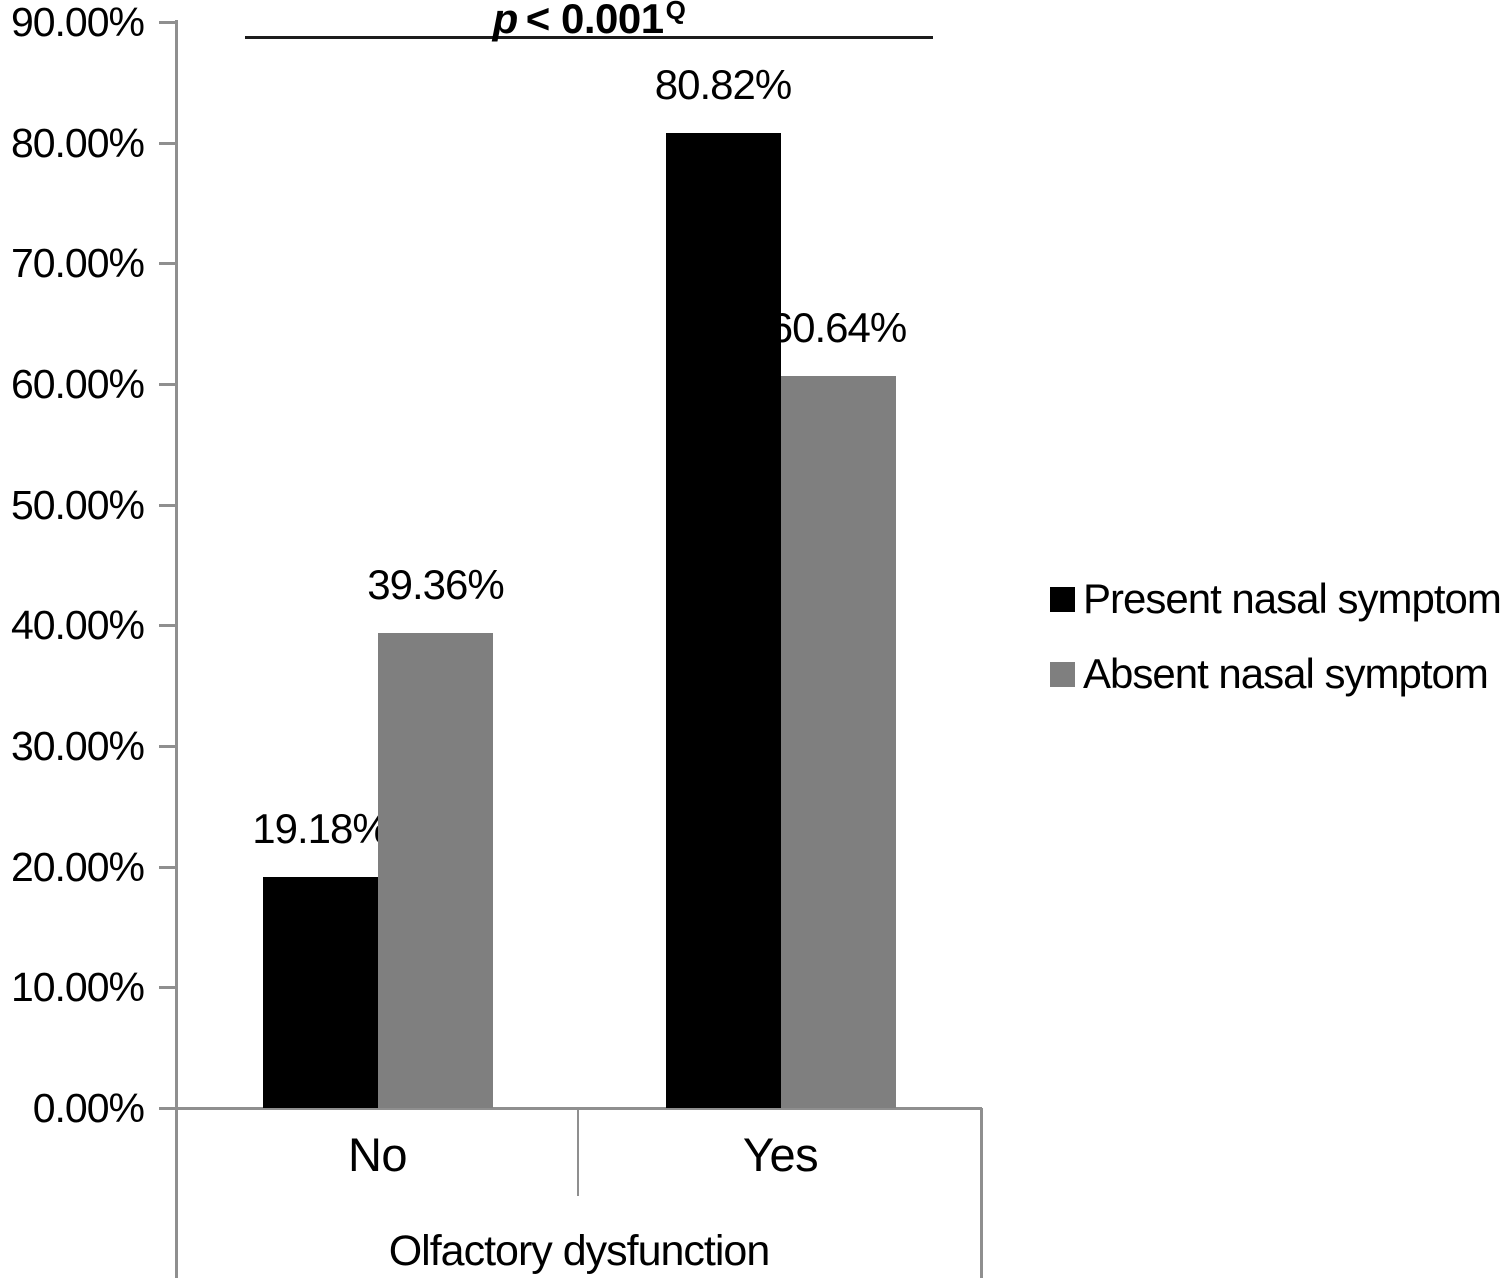 This screenshot has height=1283, width=1508. What do you see at coordinates (579, 1251) in the screenshot?
I see `x-axis-title: Olfactory dysfunction` at bounding box center [579, 1251].